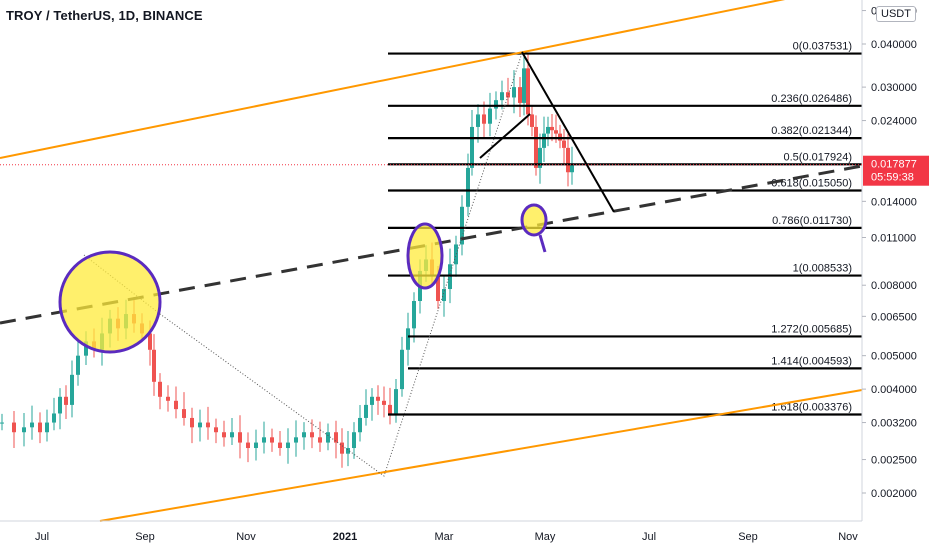 This screenshot has width=932, height=550. What do you see at coordinates (345, 537) in the screenshot?
I see `time-tick-label: 2021` at bounding box center [345, 537].